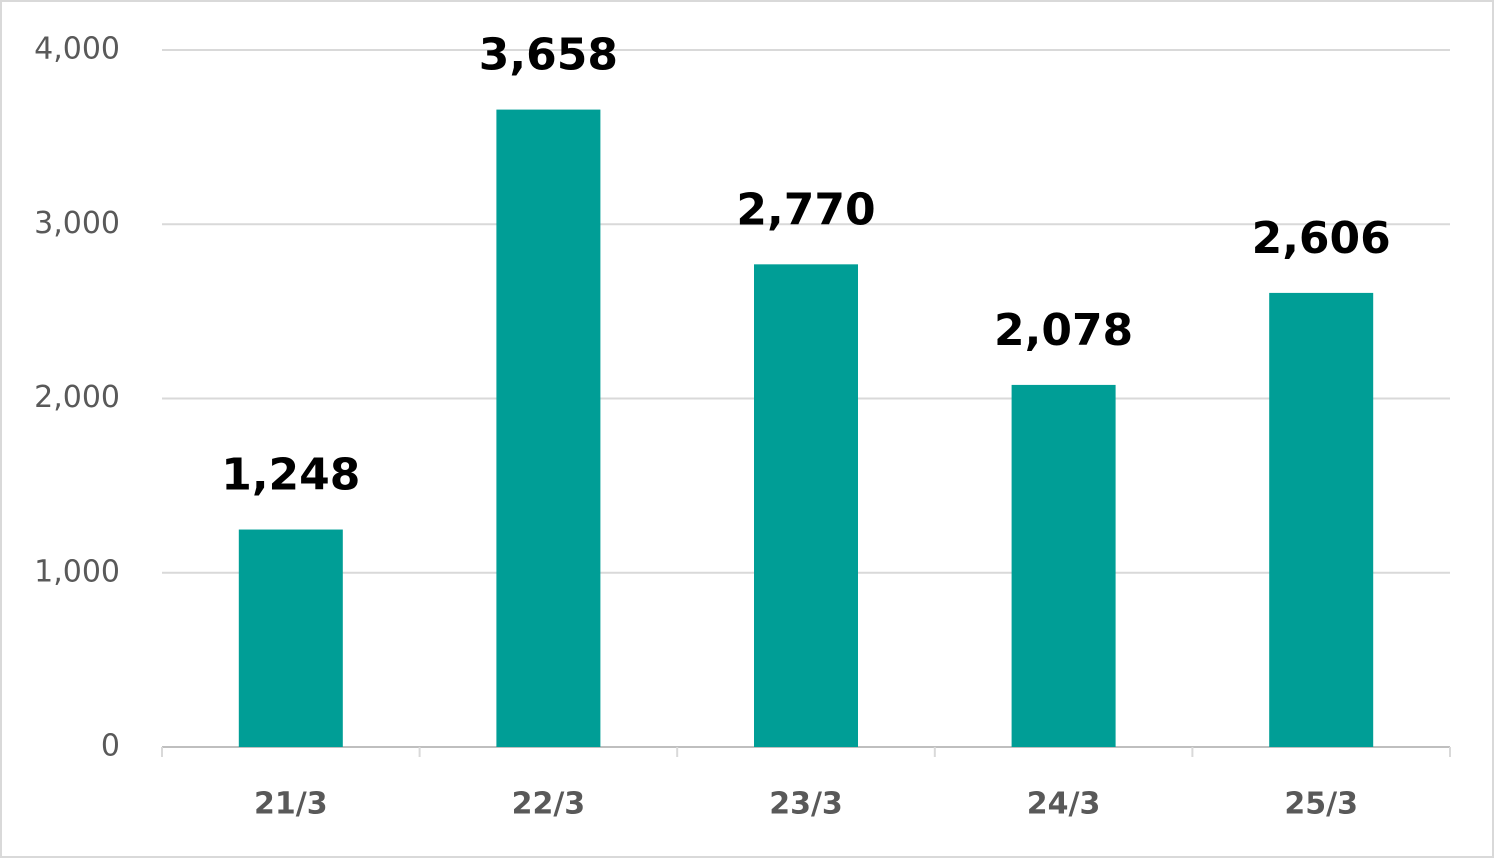  I want to click on x-tick-label: 22/3, so click(549, 804).